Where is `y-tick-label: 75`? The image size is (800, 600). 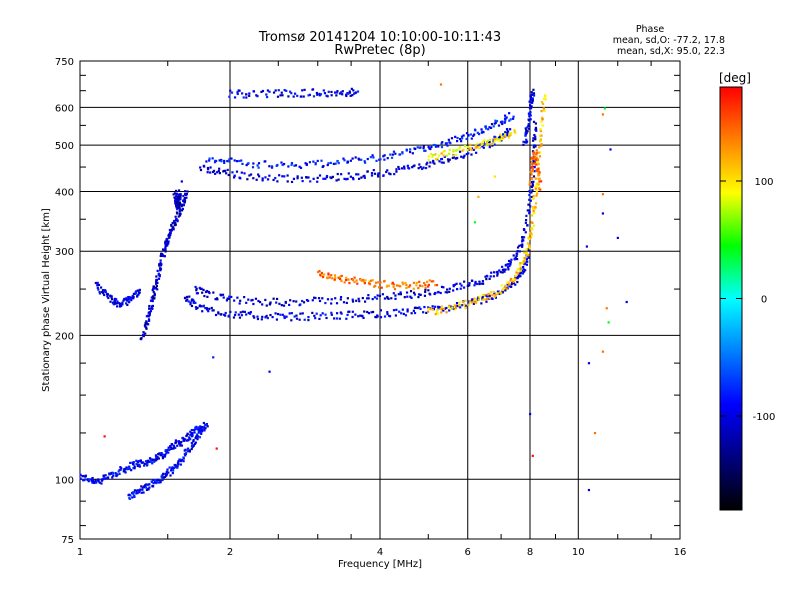 y-tick-label: 75 is located at coordinates (67, 540).